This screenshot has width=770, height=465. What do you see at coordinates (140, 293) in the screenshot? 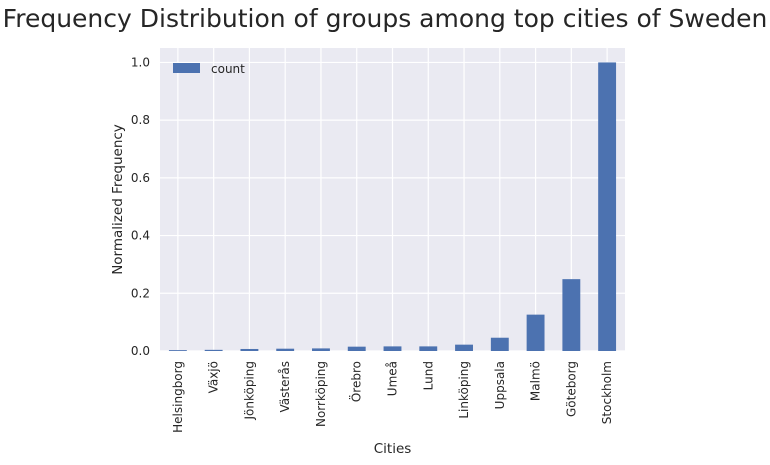
I see `y-tick-label: 0.2` at bounding box center [140, 293].